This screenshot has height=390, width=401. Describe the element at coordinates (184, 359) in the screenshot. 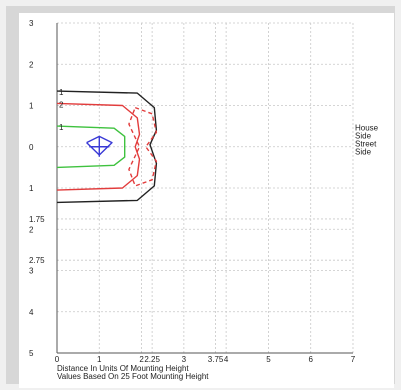

I see `x-tick-label: 3` at that location.